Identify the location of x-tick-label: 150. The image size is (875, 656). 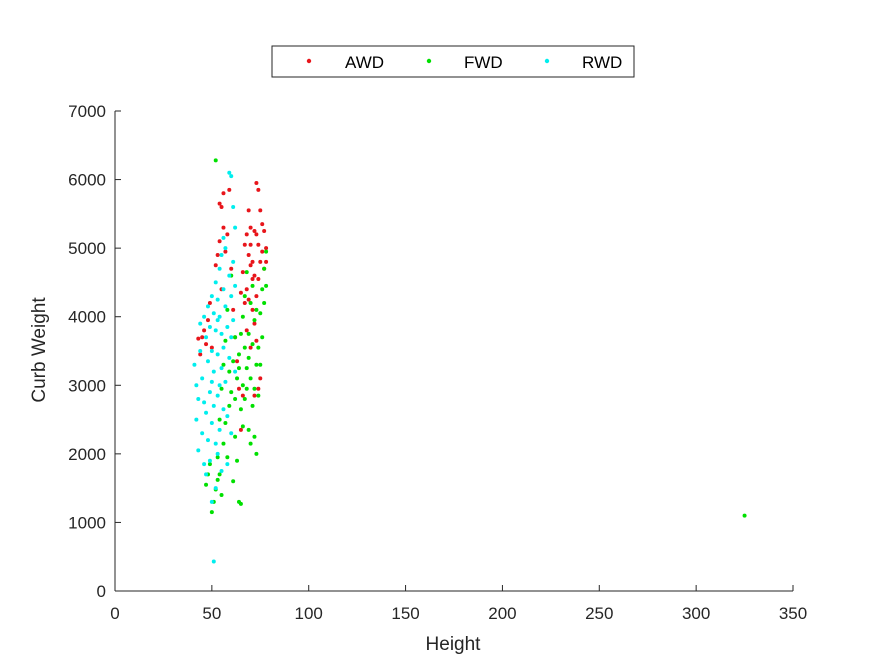
(405, 613).